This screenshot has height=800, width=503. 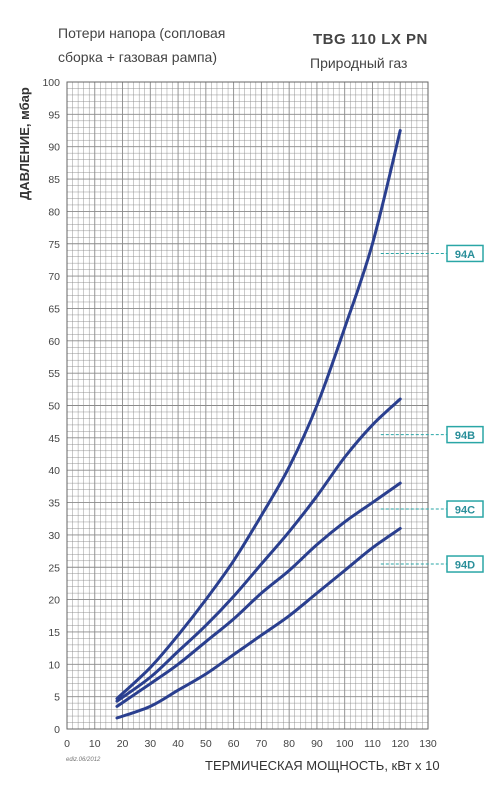 What do you see at coordinates (54, 374) in the screenshot?
I see `y-tick-label: 55` at bounding box center [54, 374].